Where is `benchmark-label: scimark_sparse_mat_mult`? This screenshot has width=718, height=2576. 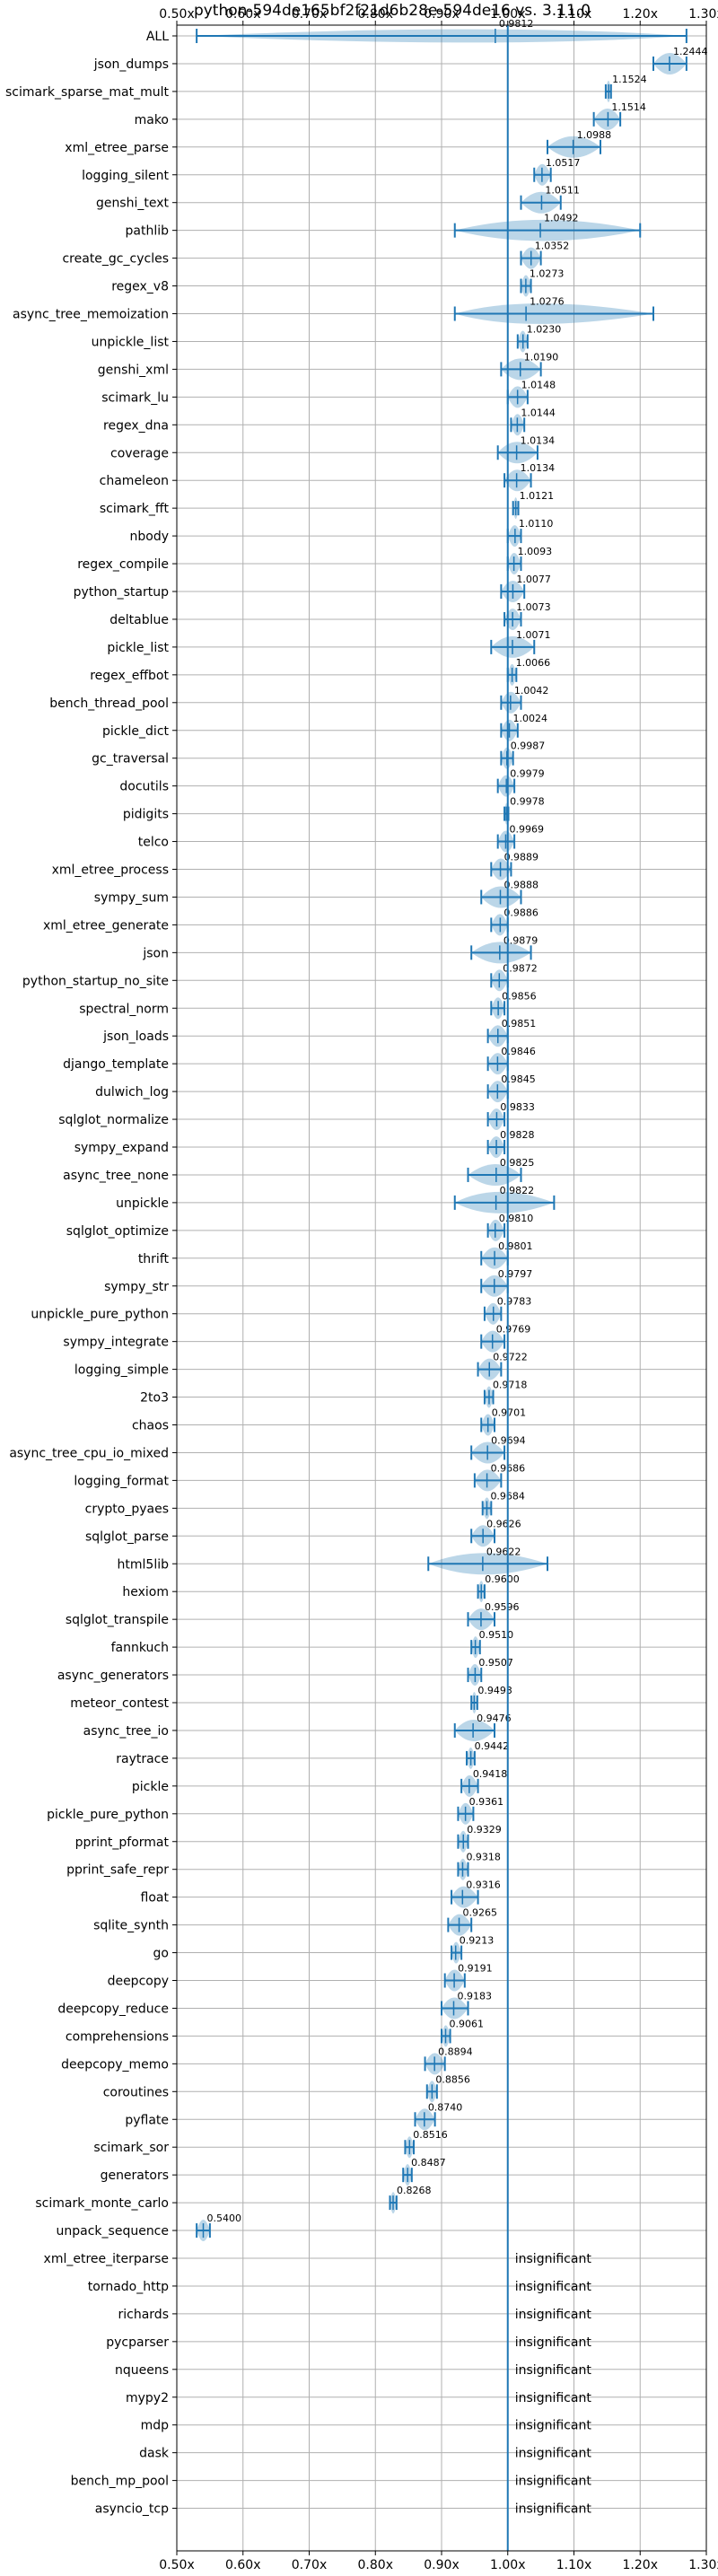 benchmark-label: scimark_sparse_mat_mult is located at coordinates (87, 92).